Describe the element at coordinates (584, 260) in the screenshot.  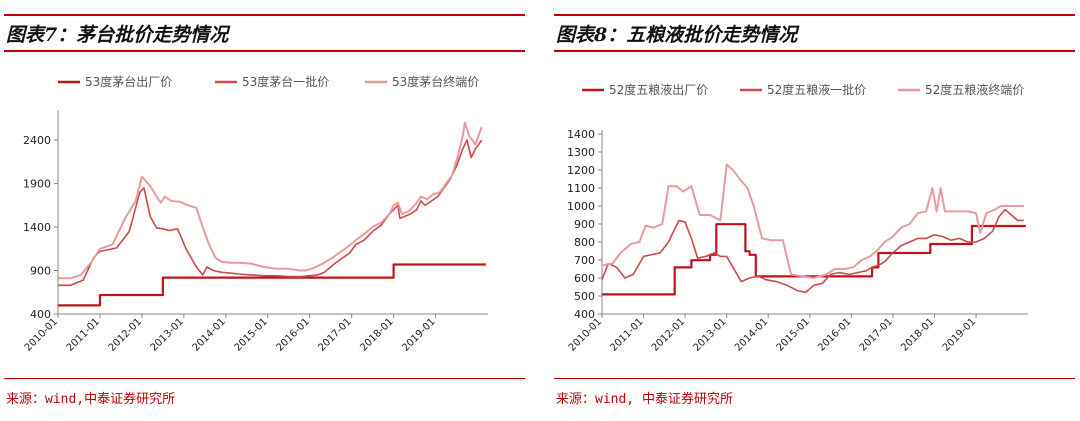
I see `y-tick-label: 700` at that location.